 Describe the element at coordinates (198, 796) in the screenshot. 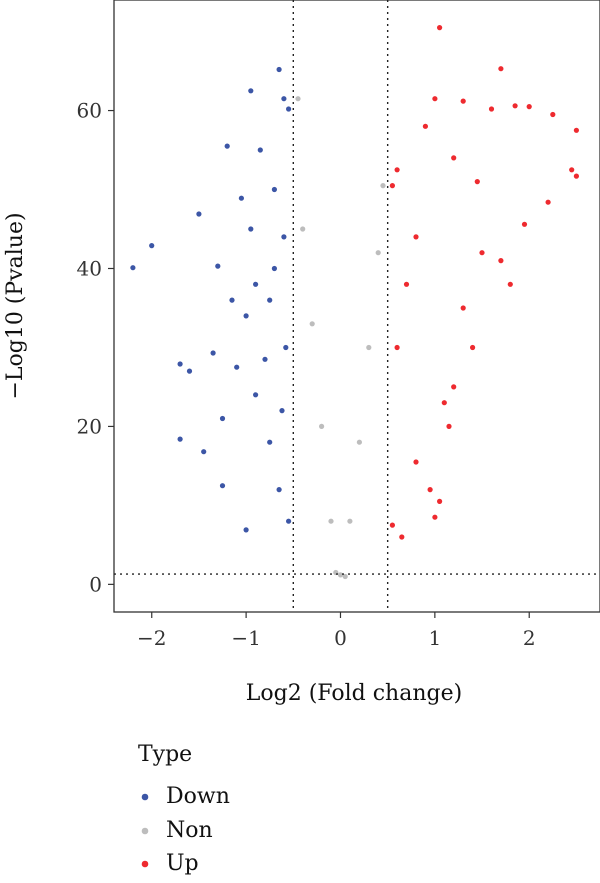

I see `legend-label-down: Down` at that location.